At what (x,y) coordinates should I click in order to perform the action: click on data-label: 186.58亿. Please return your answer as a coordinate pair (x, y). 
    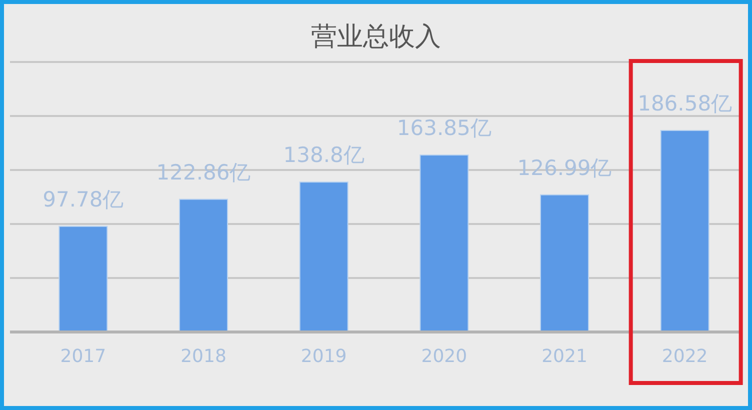
    Looking at the image, I should click on (685, 103).